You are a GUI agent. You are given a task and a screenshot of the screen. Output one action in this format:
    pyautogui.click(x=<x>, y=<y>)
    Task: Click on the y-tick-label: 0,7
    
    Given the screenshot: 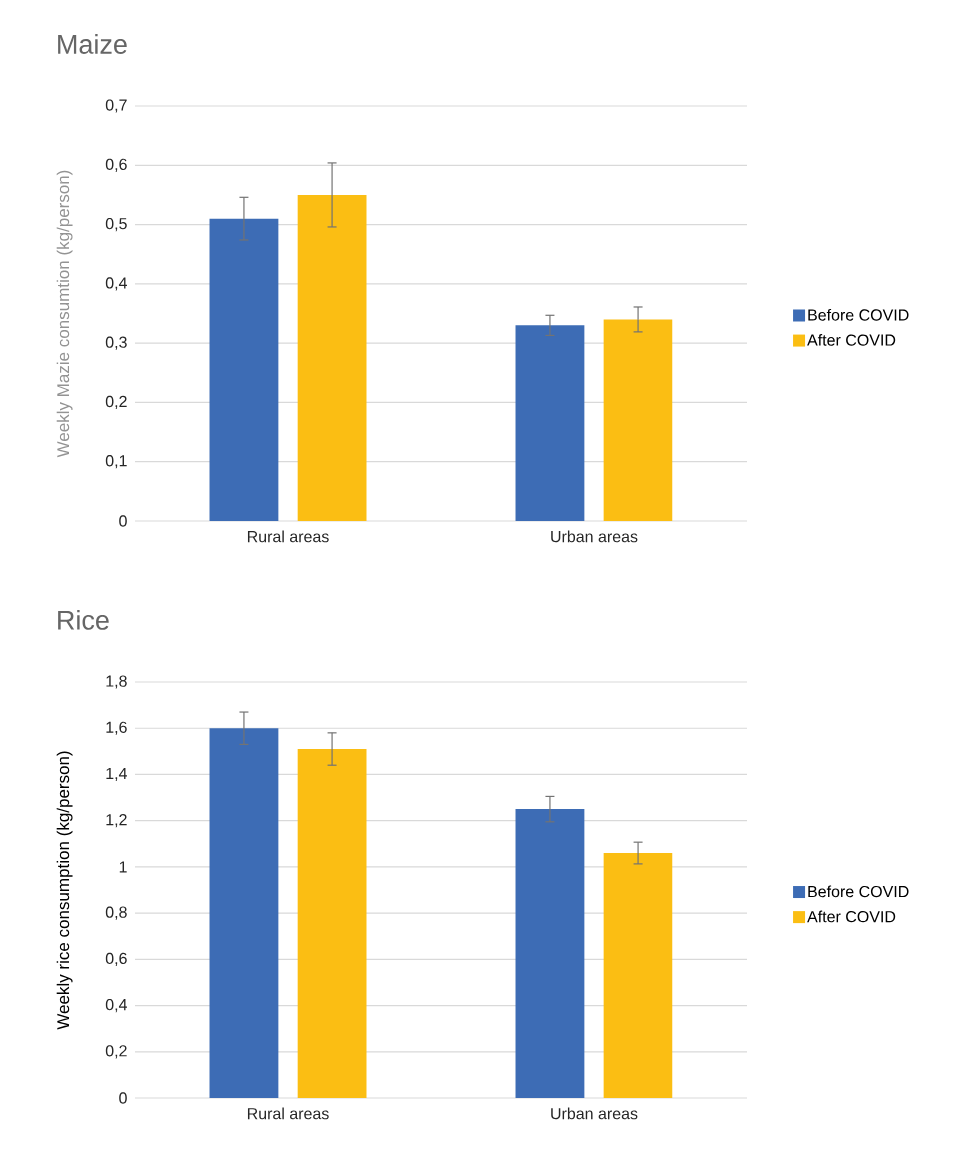 What is the action you would take?
    pyautogui.click(x=116, y=106)
    